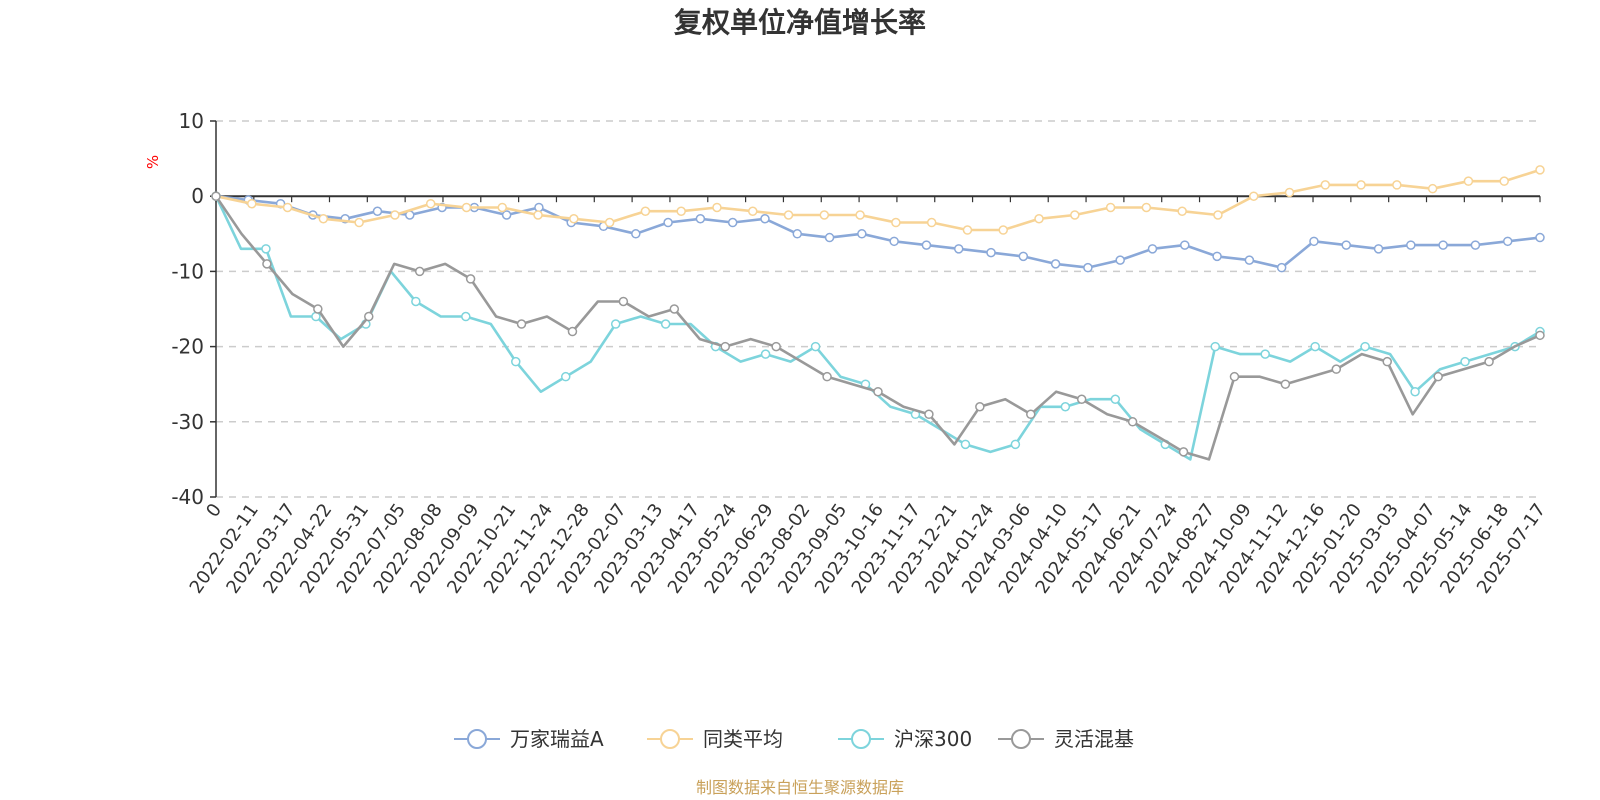  Describe the element at coordinates (214, 510) in the screenshot. I see `x-tick-label: 0` at that location.